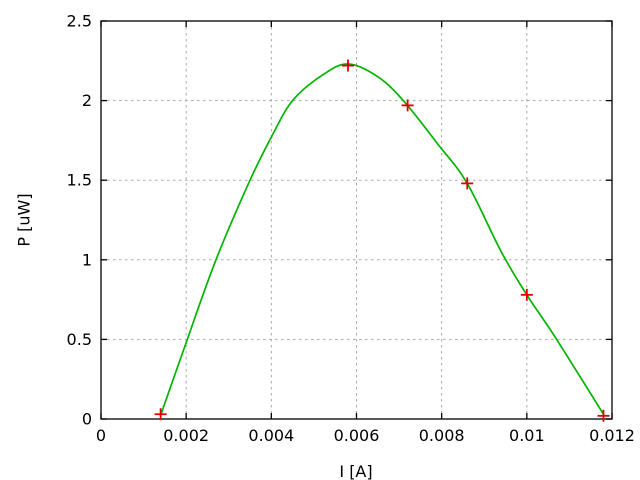 This screenshot has height=480, width=640. I want to click on x-tick-label: 0.008, so click(442, 435).